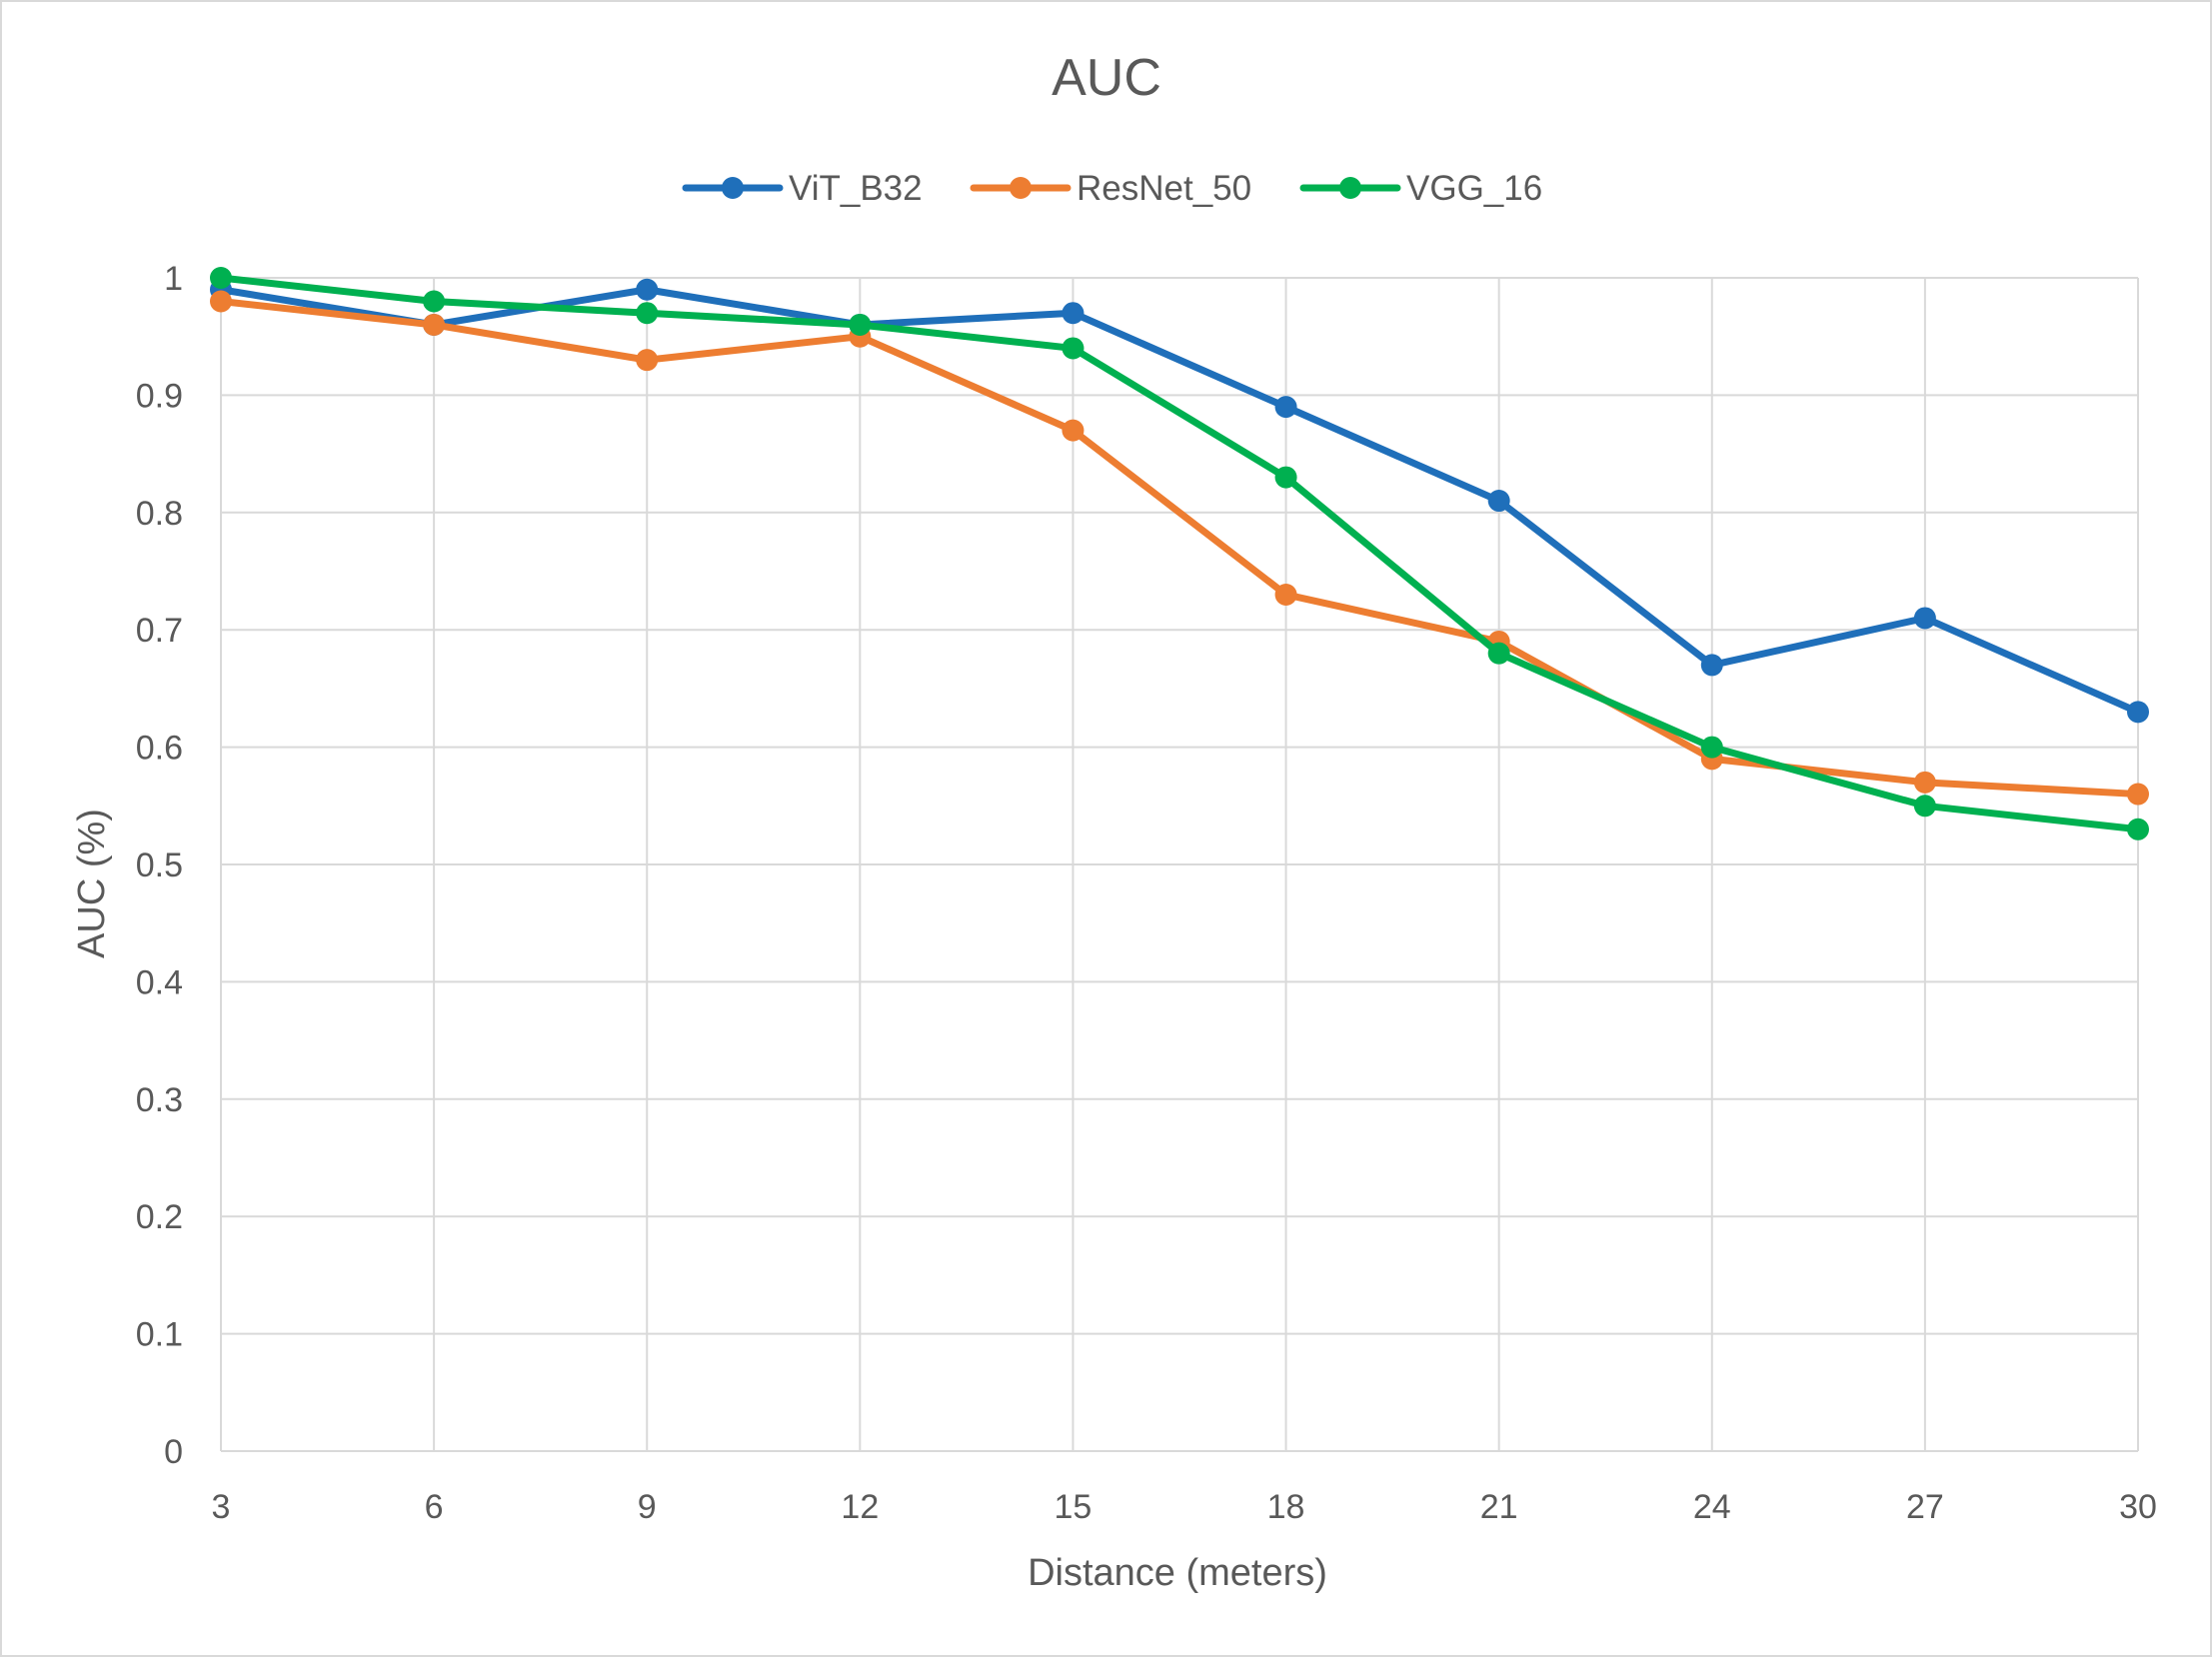  What do you see at coordinates (159, 1217) in the screenshot?
I see `y-tick-label: 0.2` at bounding box center [159, 1217].